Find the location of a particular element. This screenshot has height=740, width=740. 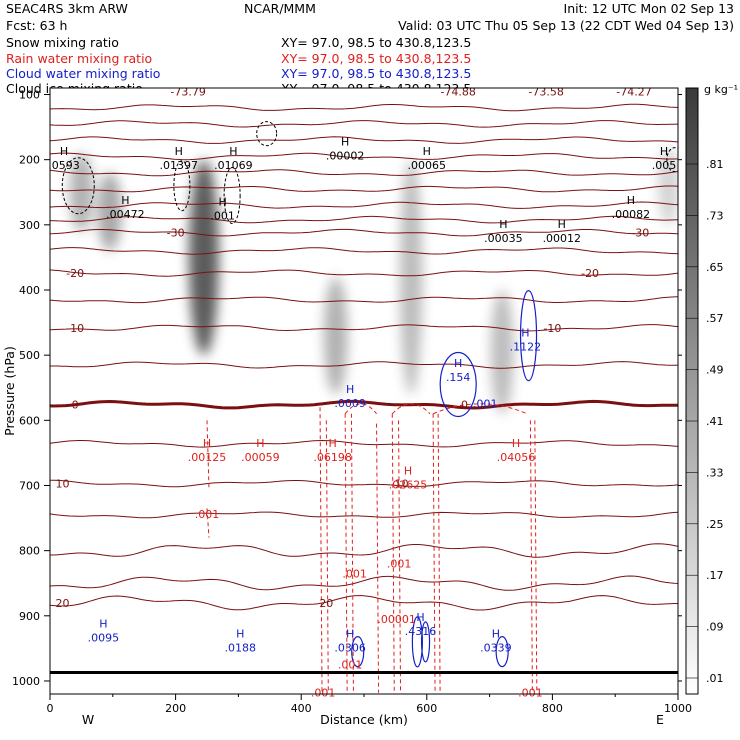

isotherm-label: -10 is located at coordinates (552, 328).